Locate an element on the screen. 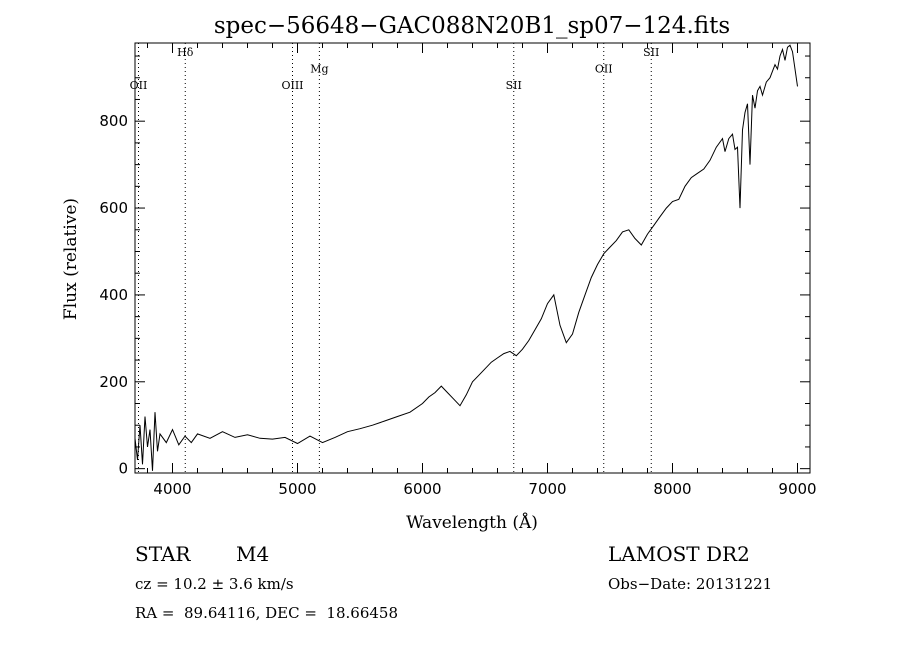 The height and width of the screenshot is (650, 900). object-class: STAR is located at coordinates (163, 554).